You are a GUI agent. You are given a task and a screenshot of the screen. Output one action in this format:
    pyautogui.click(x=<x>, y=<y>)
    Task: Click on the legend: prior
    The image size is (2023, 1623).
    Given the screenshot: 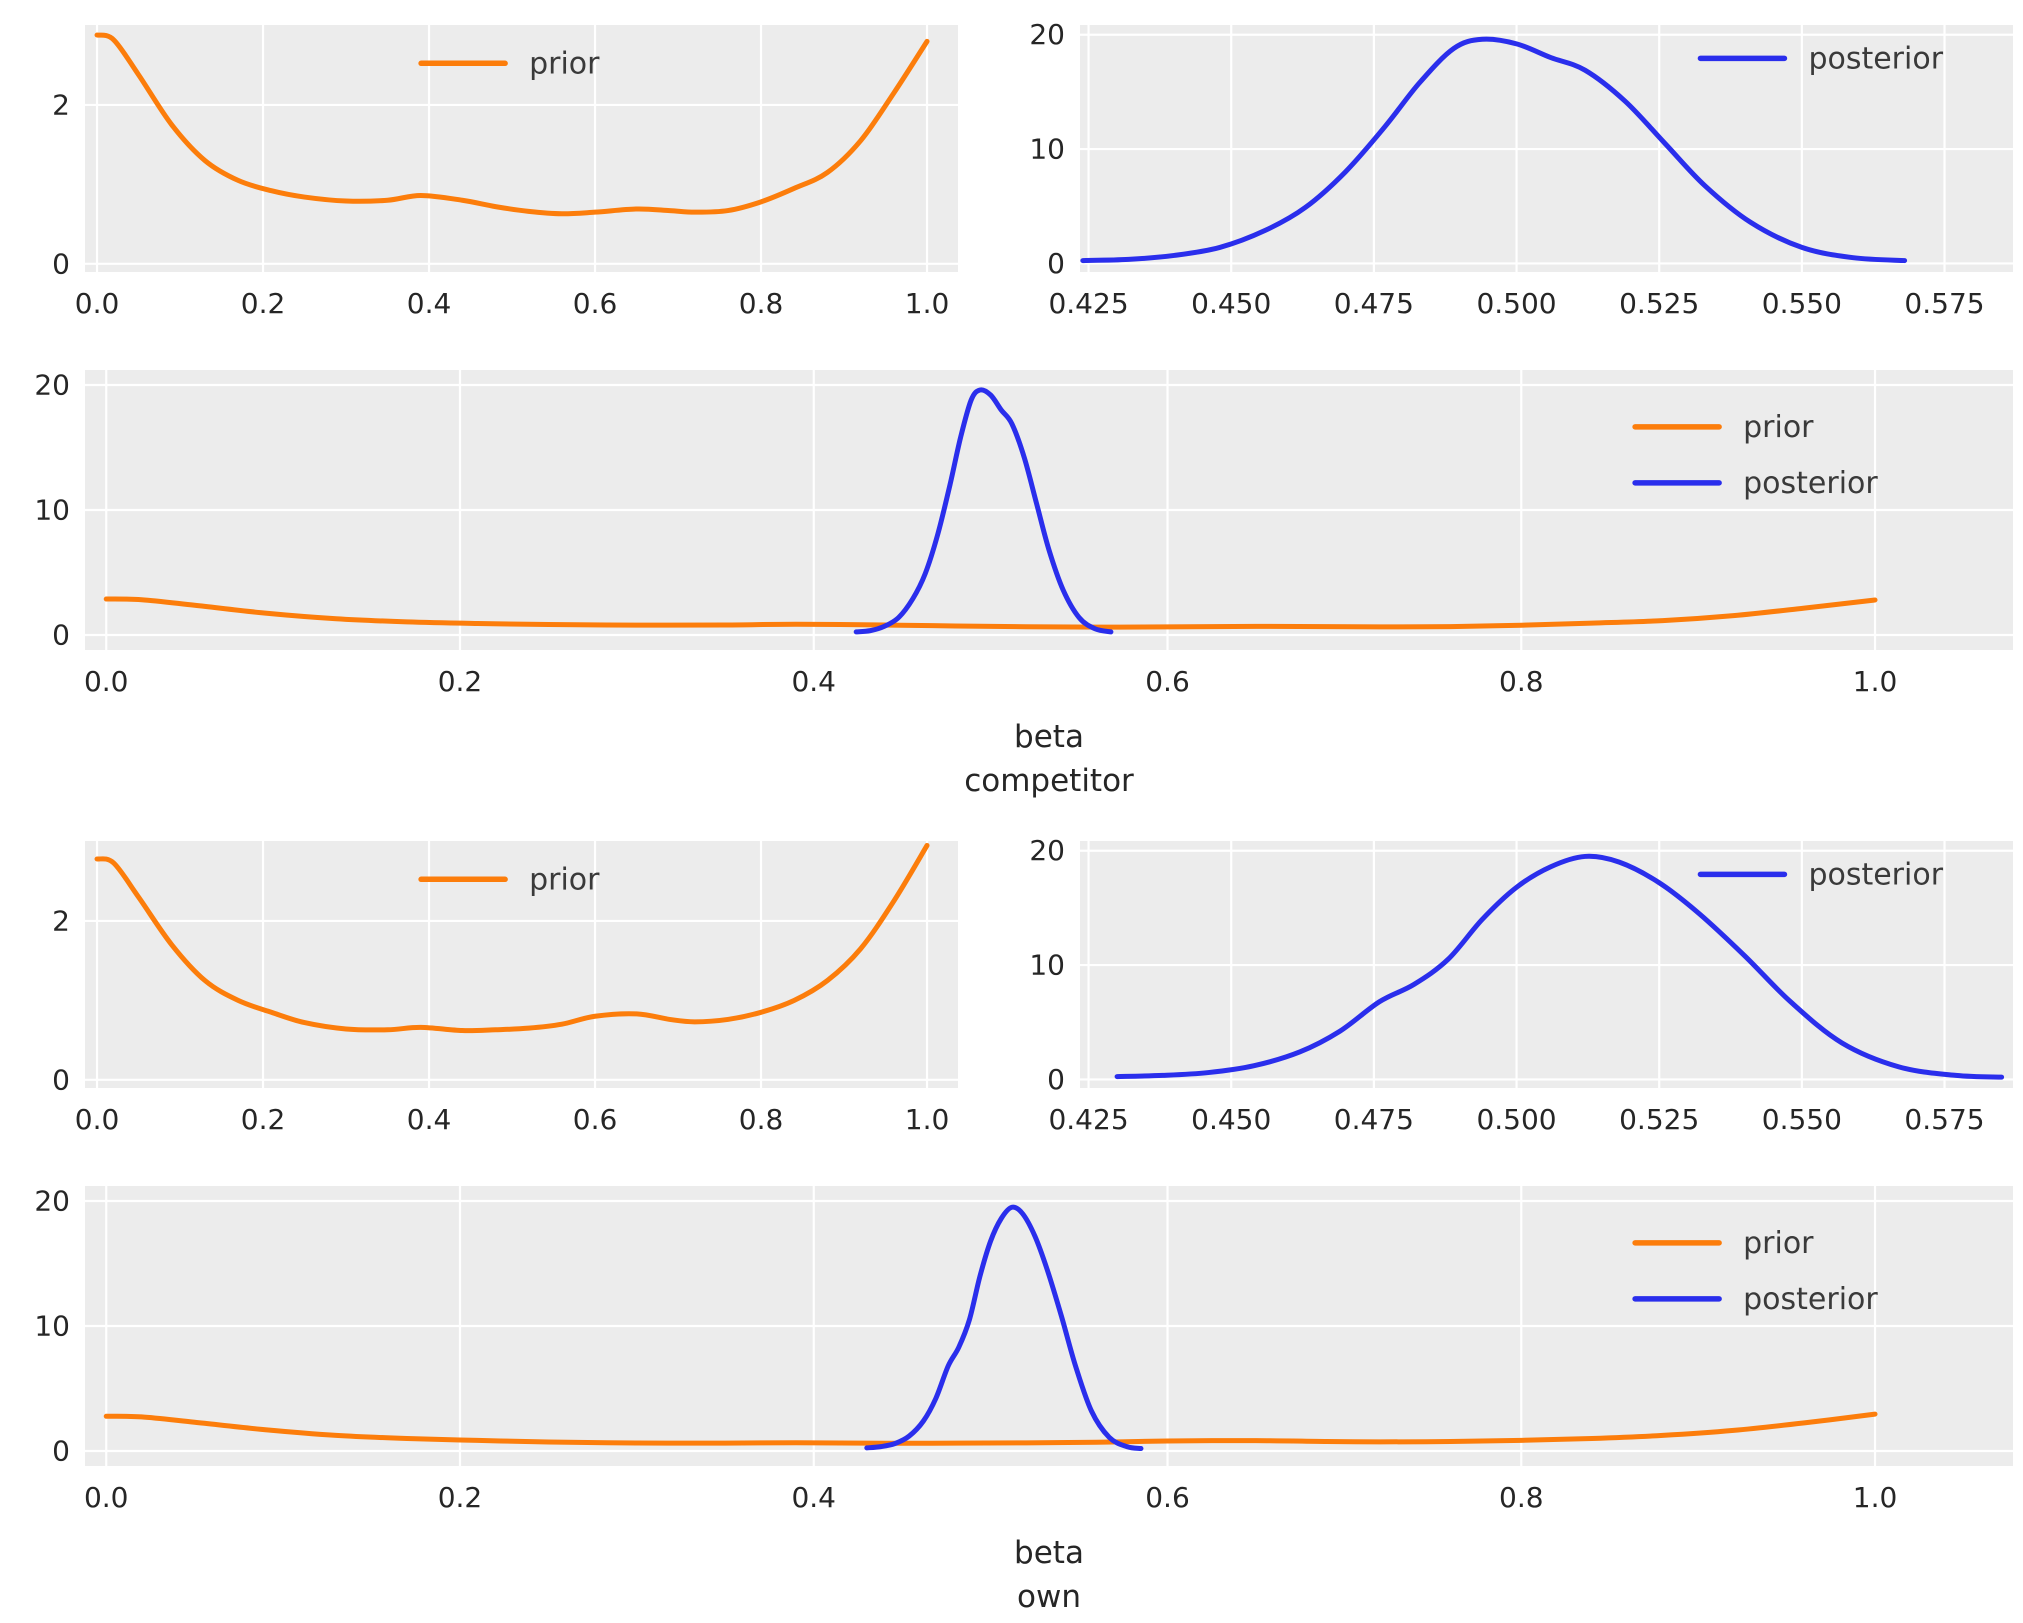 What is the action you would take?
    pyautogui.click(x=509, y=63)
    